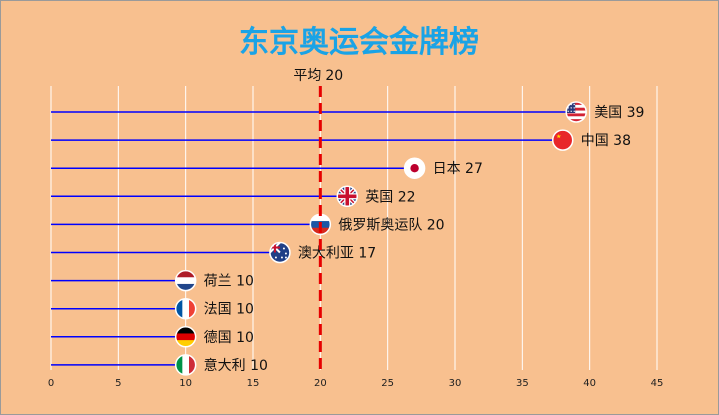  I want to click on x-tick-label: 25, so click(387, 383).